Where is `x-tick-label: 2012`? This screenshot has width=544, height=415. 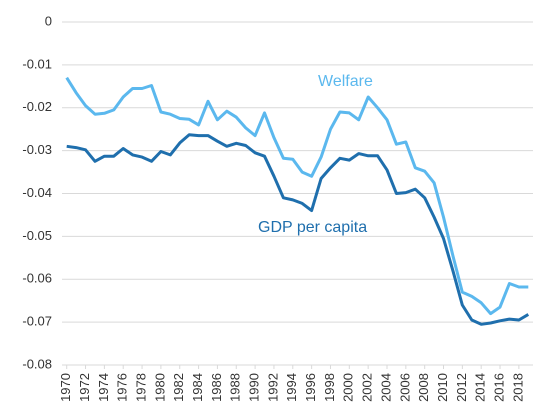
x-tick-label: 2012 is located at coordinates (461, 387).